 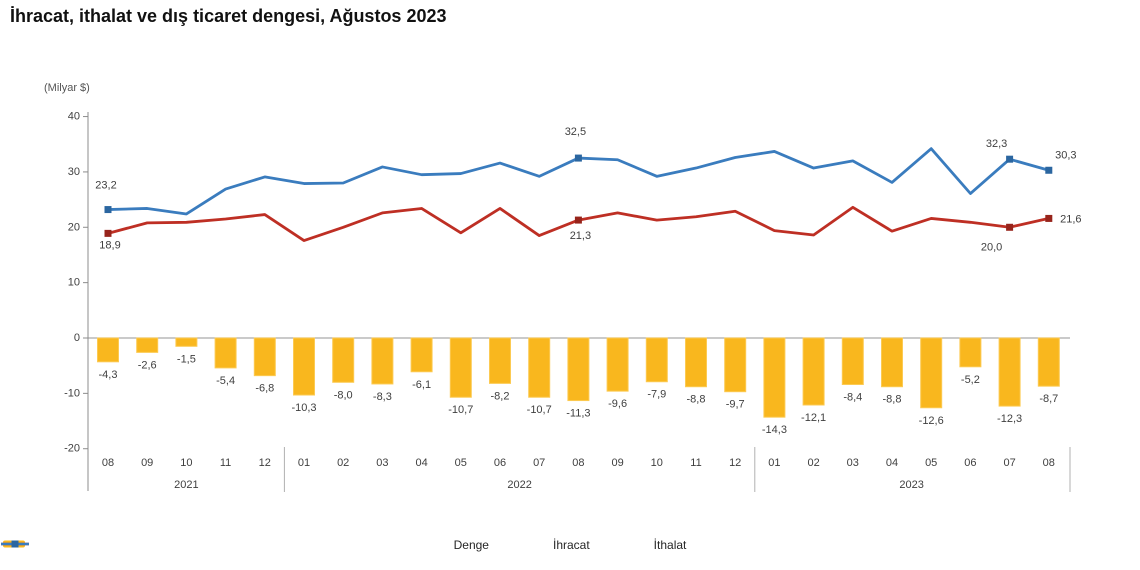 What do you see at coordinates (186, 359) in the screenshot?
I see `denge-bar-label: -1,5` at bounding box center [186, 359].